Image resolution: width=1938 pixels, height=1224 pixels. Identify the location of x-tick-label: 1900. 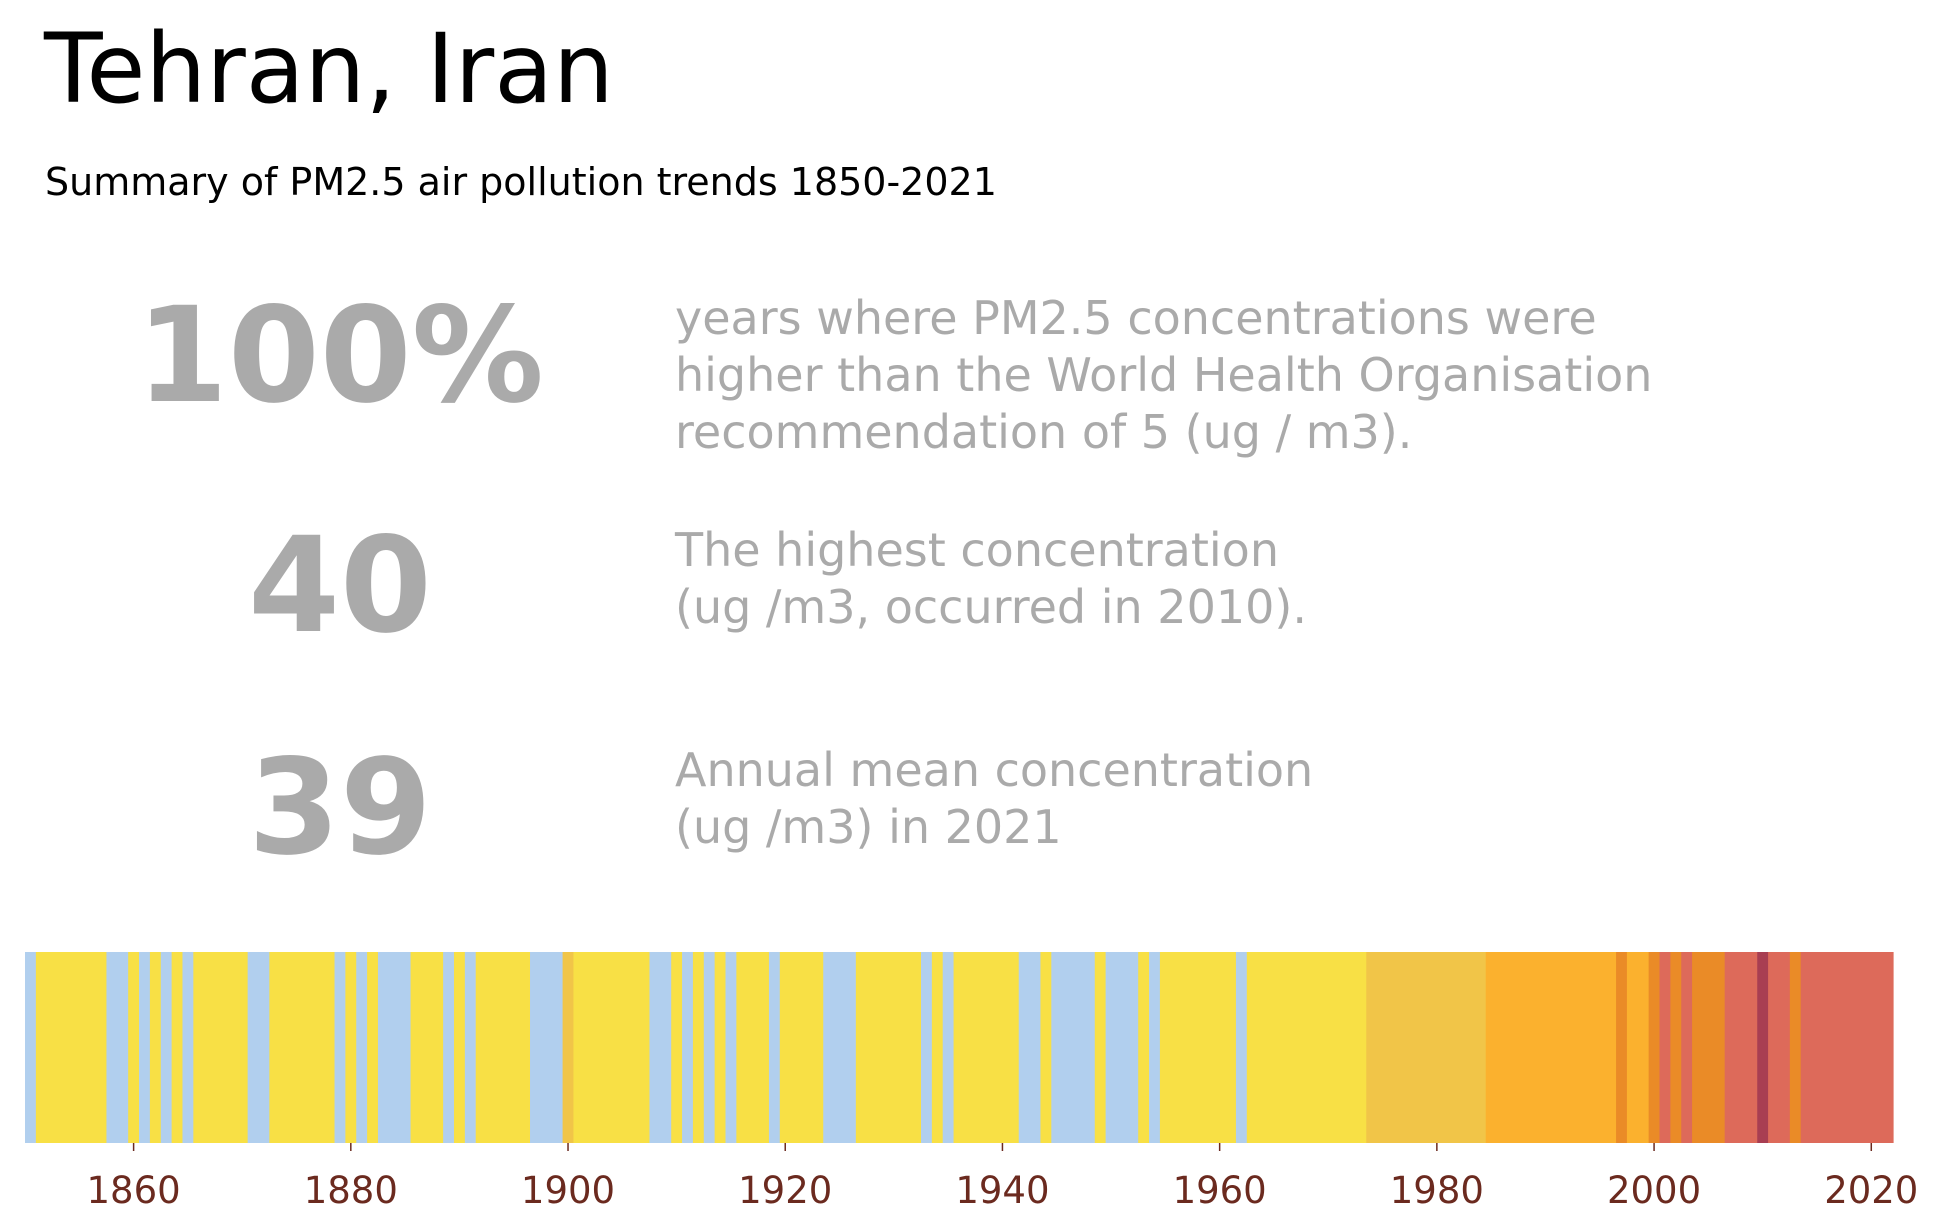
(568, 1190).